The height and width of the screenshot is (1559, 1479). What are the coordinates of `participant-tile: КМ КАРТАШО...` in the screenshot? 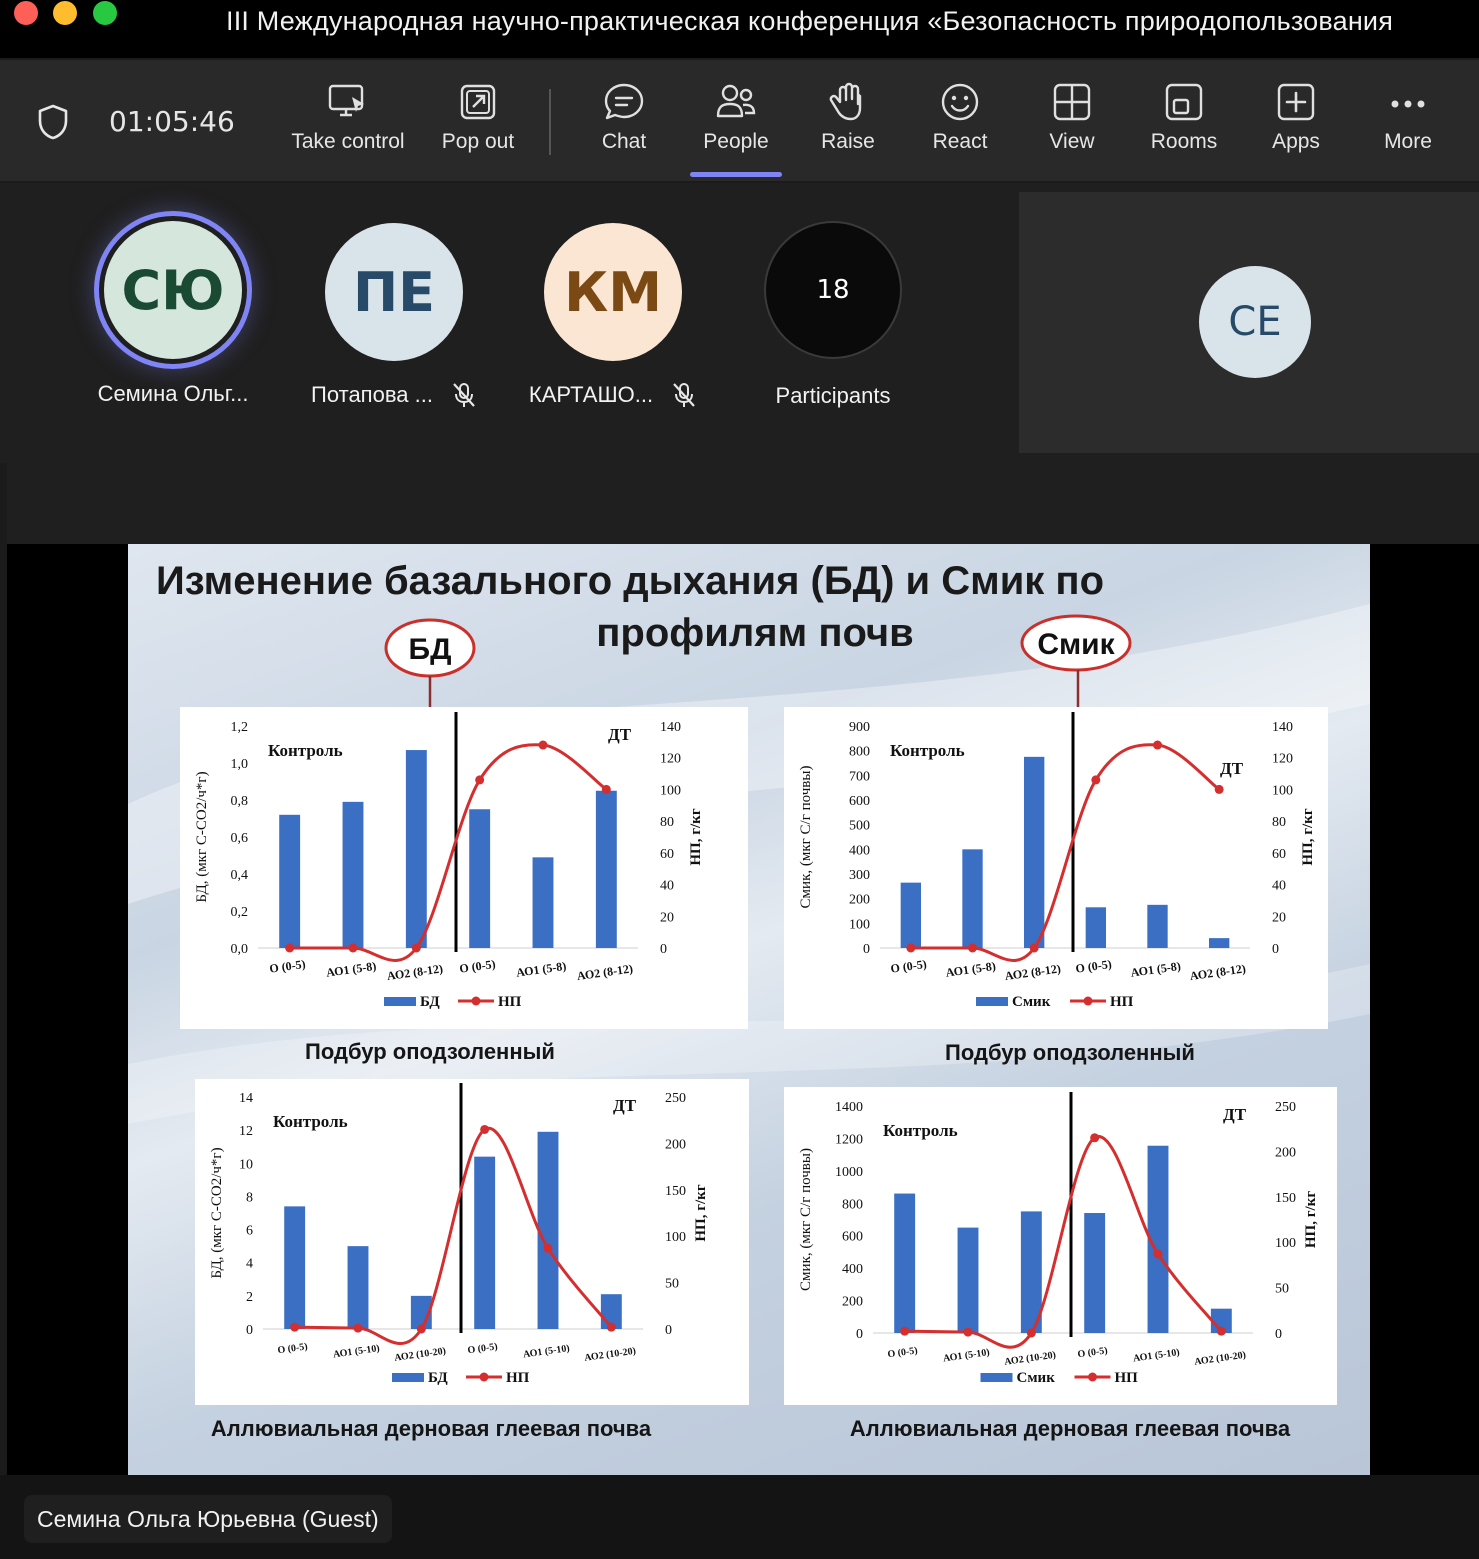 It's located at (613, 316).